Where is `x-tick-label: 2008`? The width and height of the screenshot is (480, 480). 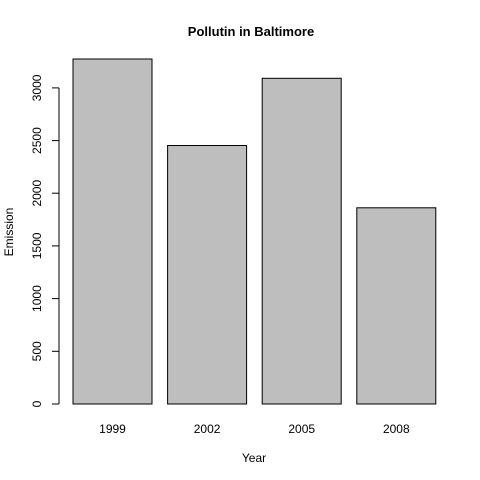
x-tick-label: 2008 is located at coordinates (396, 429).